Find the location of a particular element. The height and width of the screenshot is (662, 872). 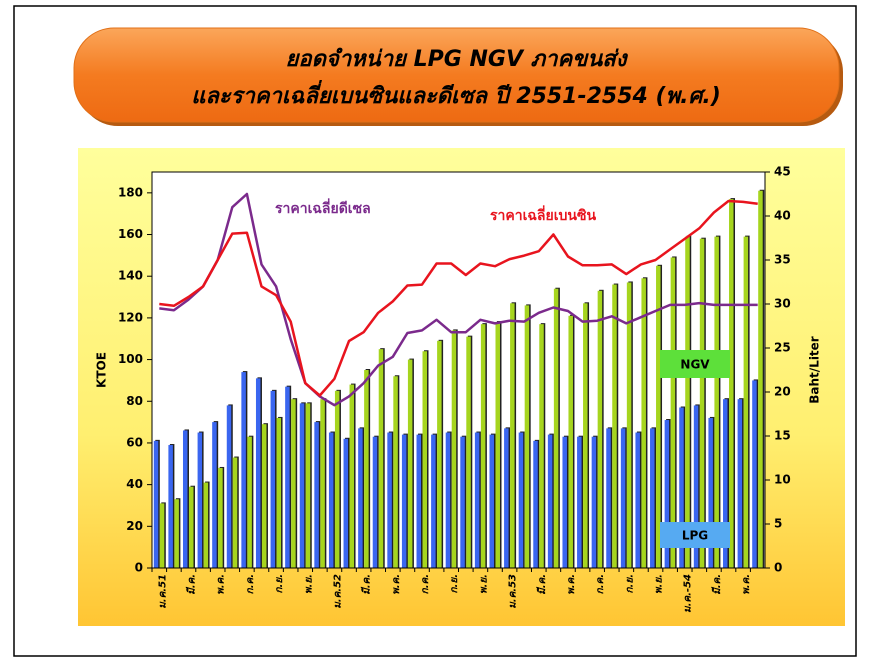

legend-label: LPG is located at coordinates (695, 536).